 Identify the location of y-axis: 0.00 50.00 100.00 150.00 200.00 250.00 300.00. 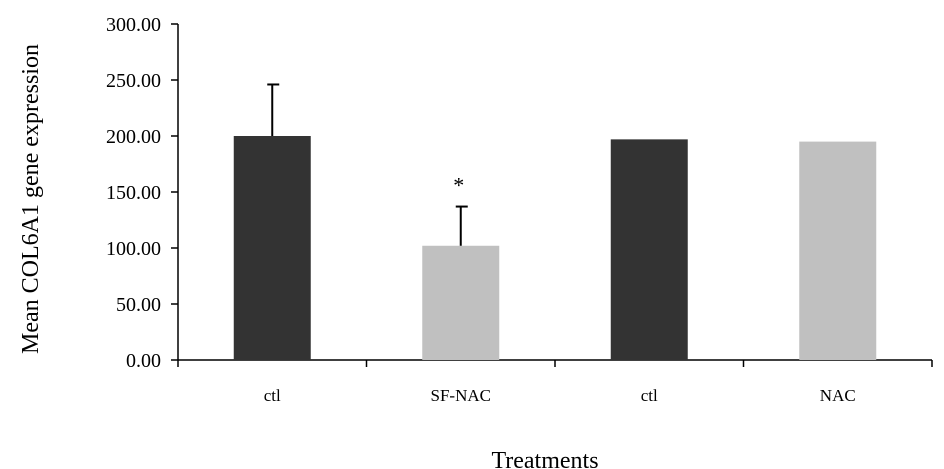
(142, 193).